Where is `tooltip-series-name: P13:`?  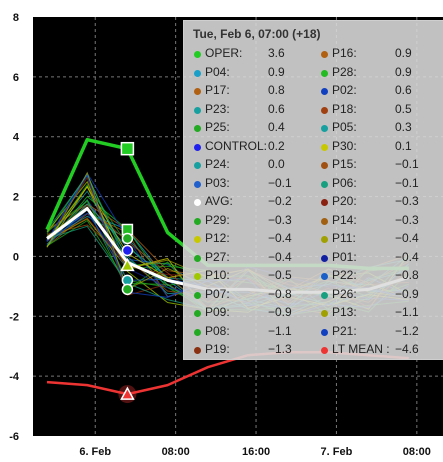 tooltip-series-name: P13: is located at coordinates (344, 312).